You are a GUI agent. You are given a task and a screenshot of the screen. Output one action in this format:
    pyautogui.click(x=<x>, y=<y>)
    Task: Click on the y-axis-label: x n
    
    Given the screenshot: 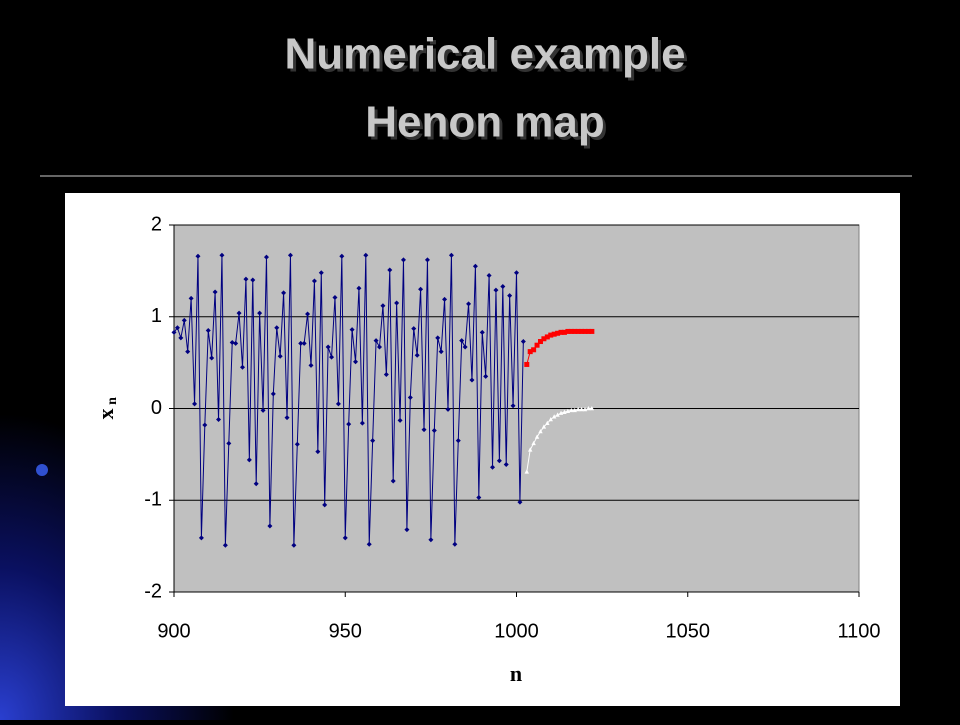 What is the action you would take?
    pyautogui.click(x=106, y=408)
    